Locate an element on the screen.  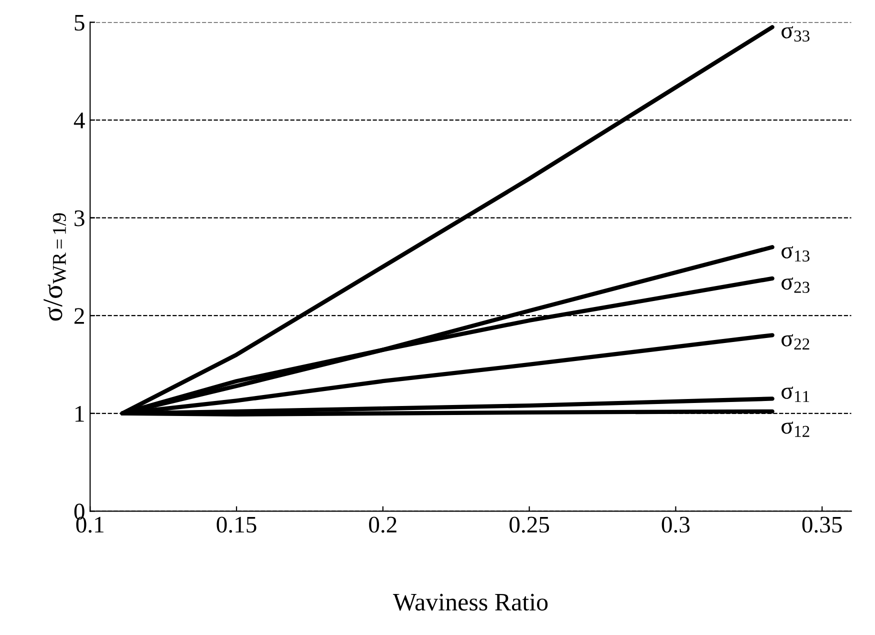
series-label: σ$_{13}$ is located at coordinates (796, 254).